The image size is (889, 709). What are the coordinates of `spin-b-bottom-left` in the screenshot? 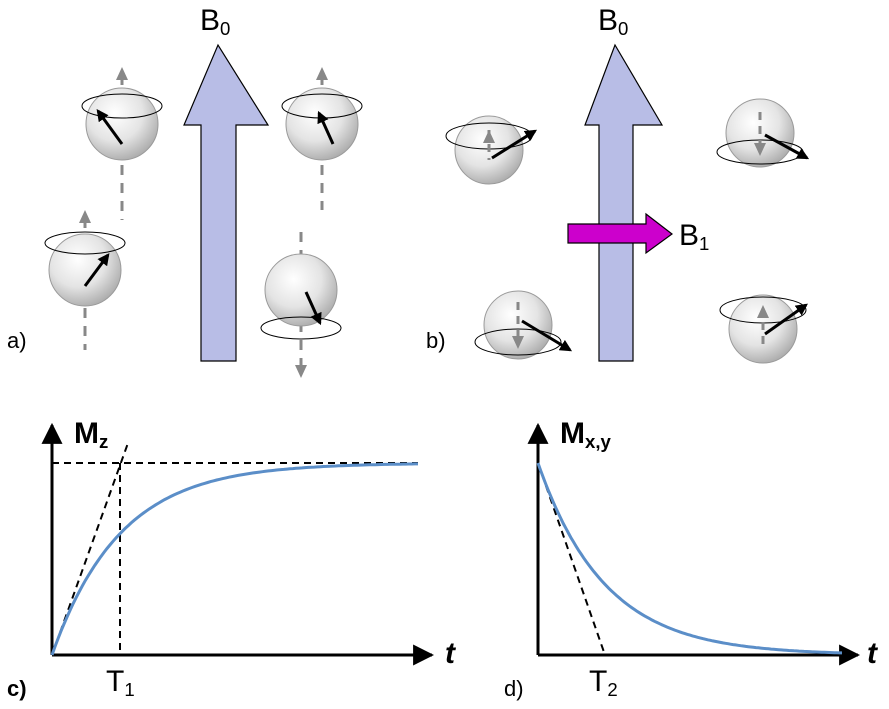 It's located at (523, 325).